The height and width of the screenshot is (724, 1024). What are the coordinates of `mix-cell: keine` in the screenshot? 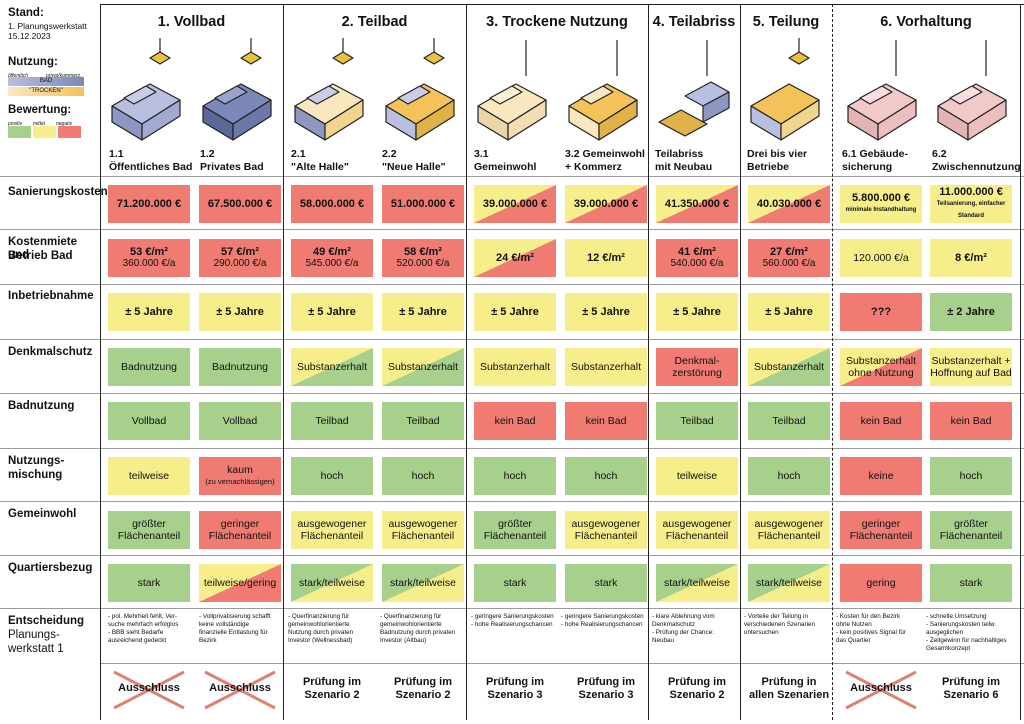 It's located at (881, 476).